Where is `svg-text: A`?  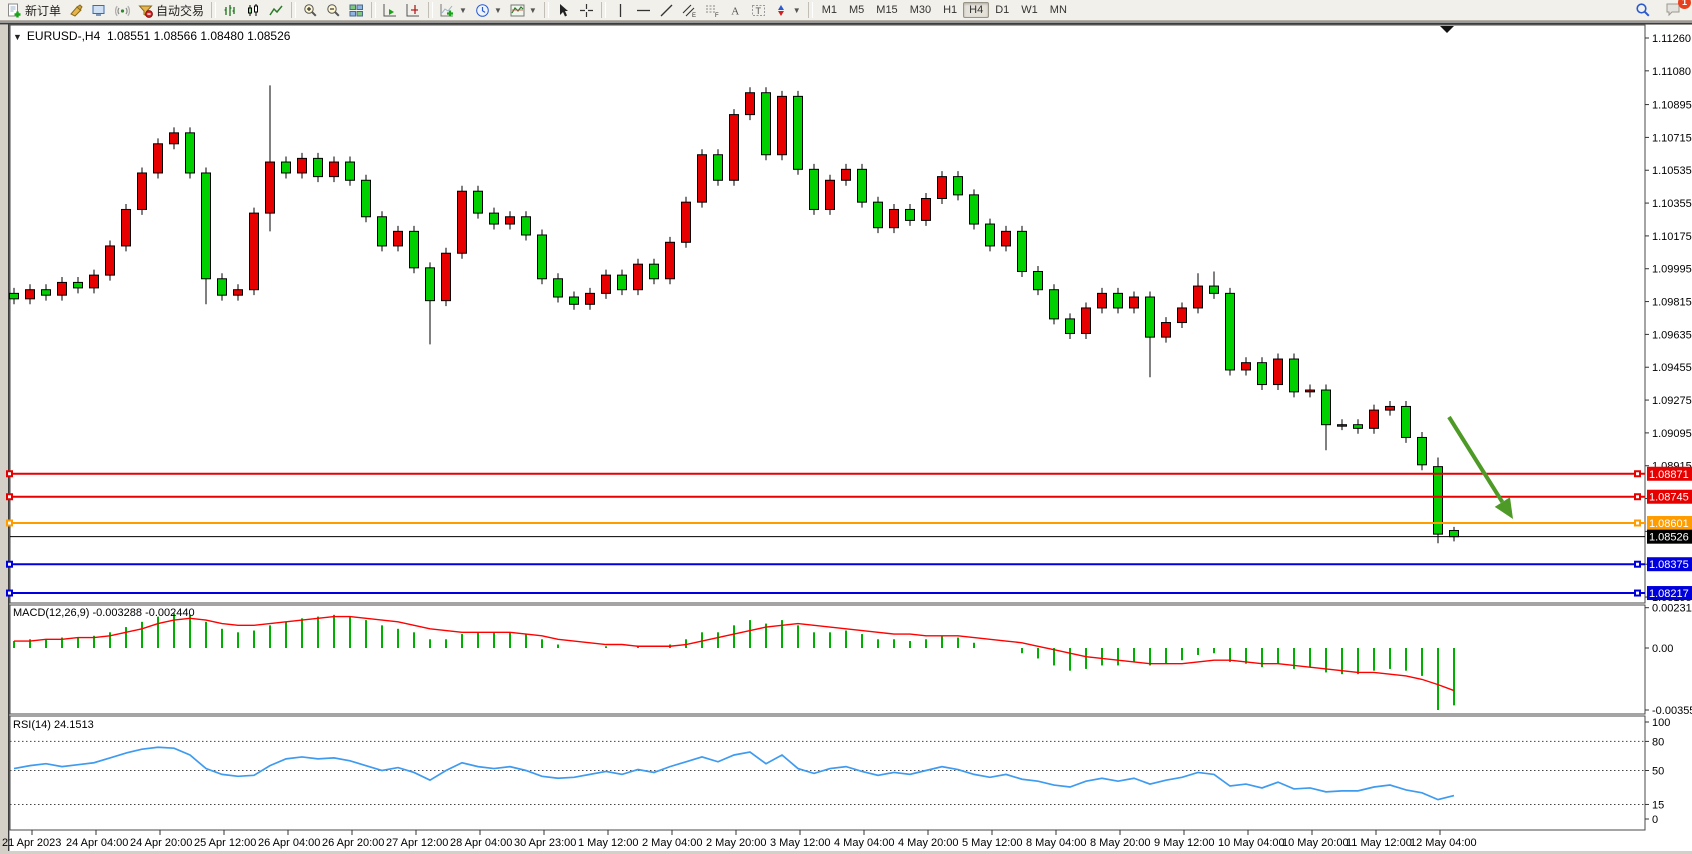 svg-text: A is located at coordinates (735, 11).